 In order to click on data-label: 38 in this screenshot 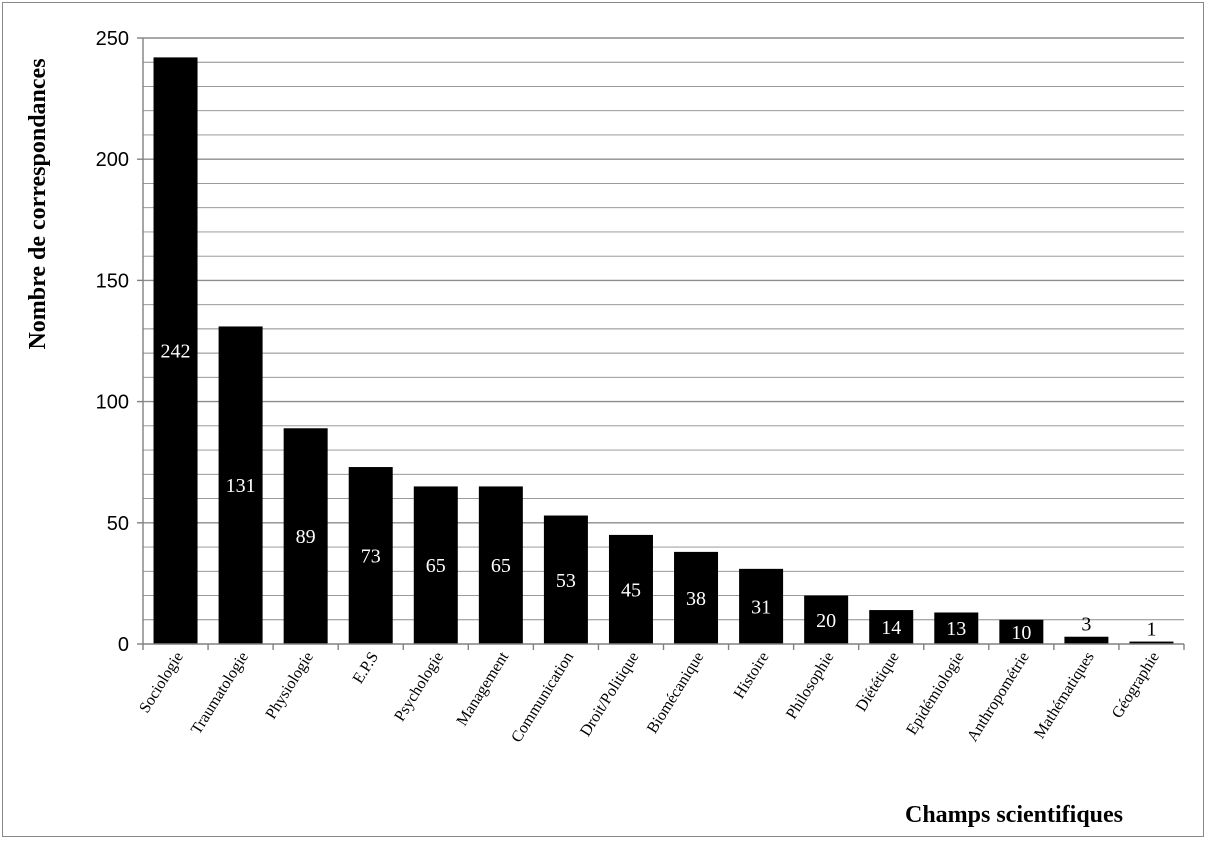, I will do `click(696, 599)`.